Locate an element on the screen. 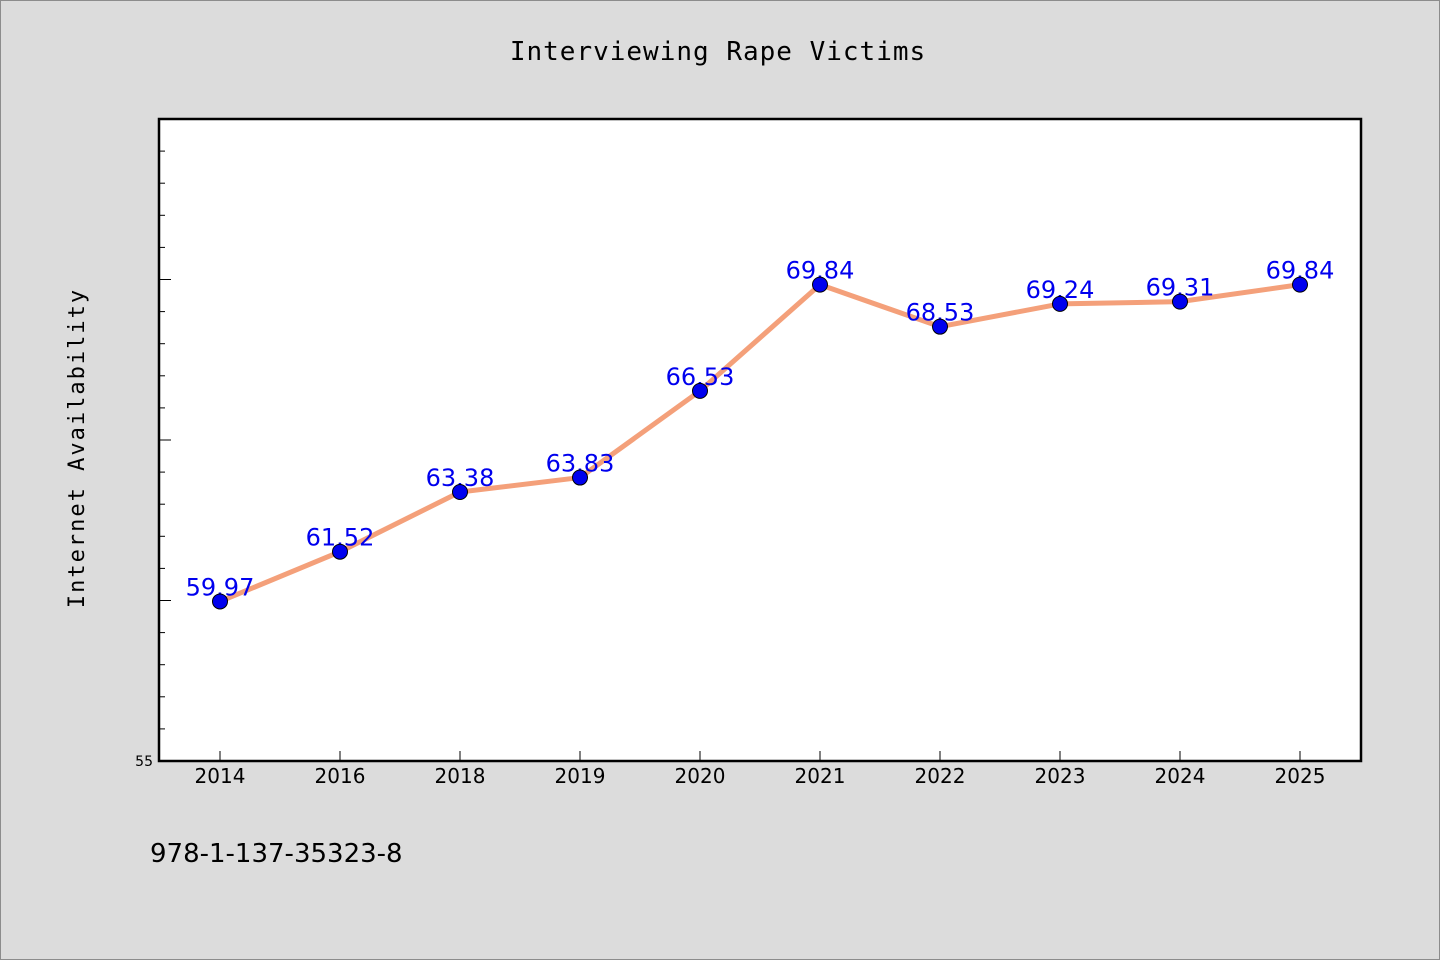 The height and width of the screenshot is (960, 1440). x-tick-label: 2020 is located at coordinates (700, 776).